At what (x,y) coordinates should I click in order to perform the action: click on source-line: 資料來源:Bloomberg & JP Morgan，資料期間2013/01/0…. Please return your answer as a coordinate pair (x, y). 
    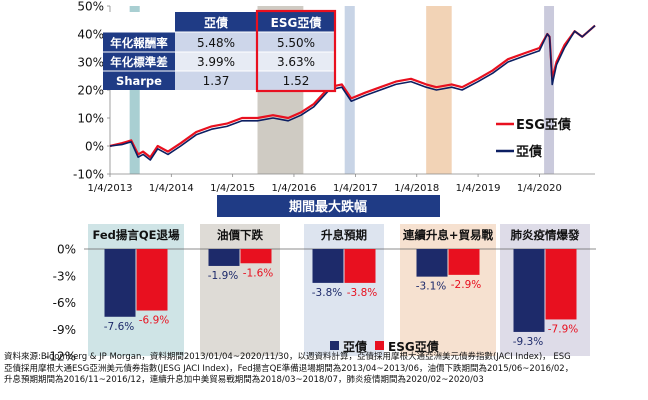
    Looking at the image, I should click on (287, 357).